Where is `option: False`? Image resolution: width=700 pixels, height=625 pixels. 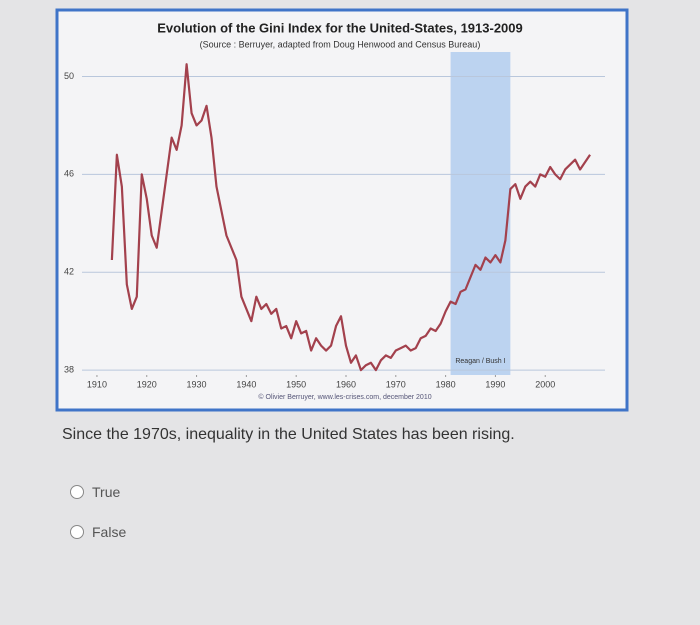 option: False is located at coordinates (98, 532).